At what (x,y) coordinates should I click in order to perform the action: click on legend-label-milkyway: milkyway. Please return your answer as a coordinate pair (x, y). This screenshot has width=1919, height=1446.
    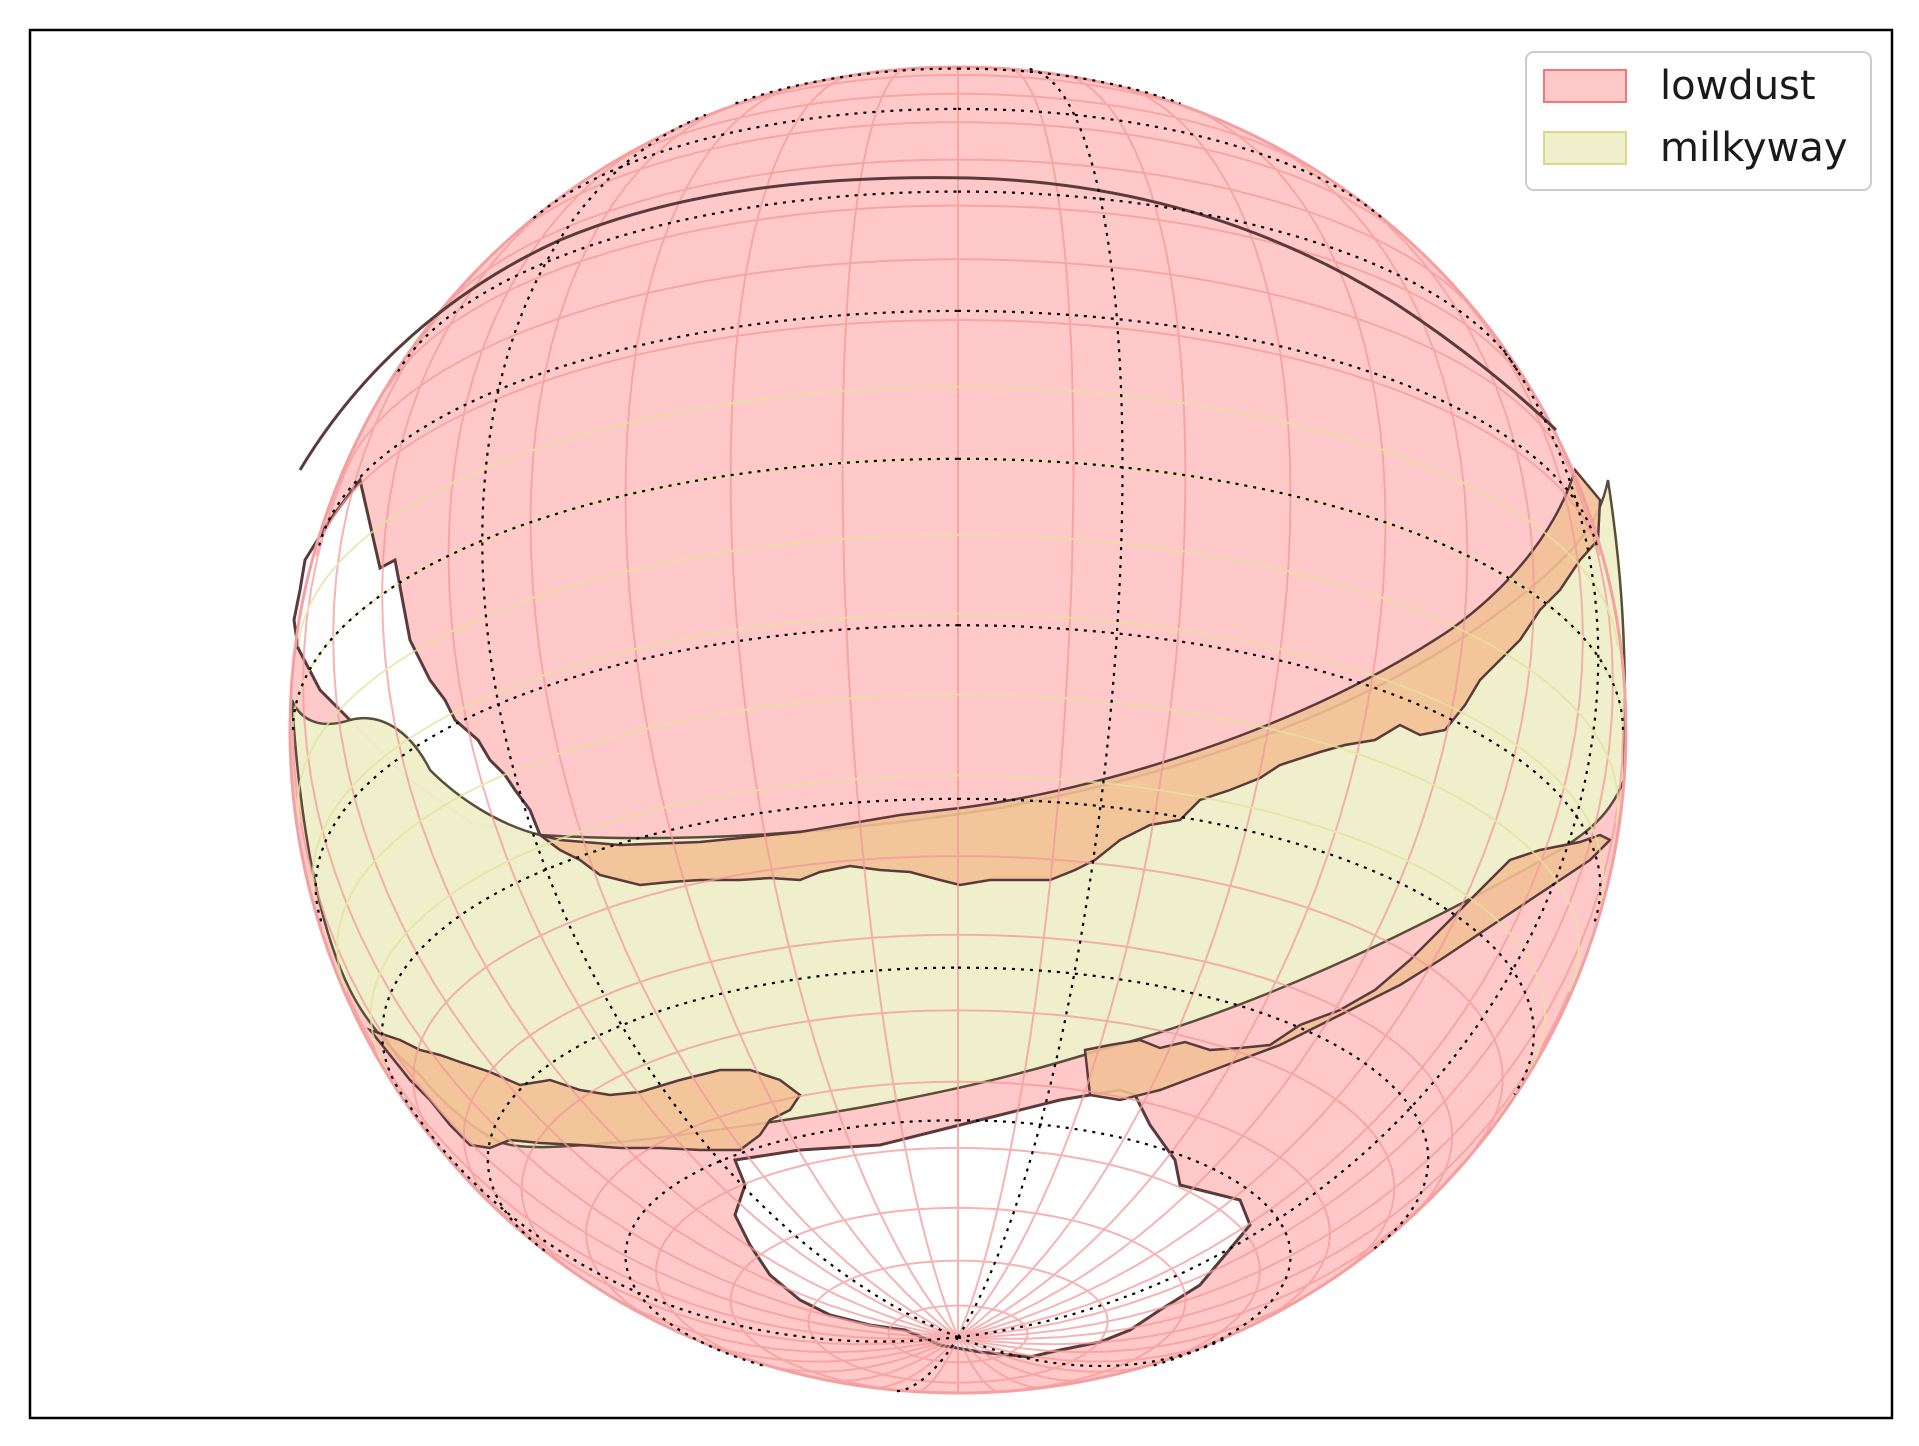
    Looking at the image, I should click on (1754, 148).